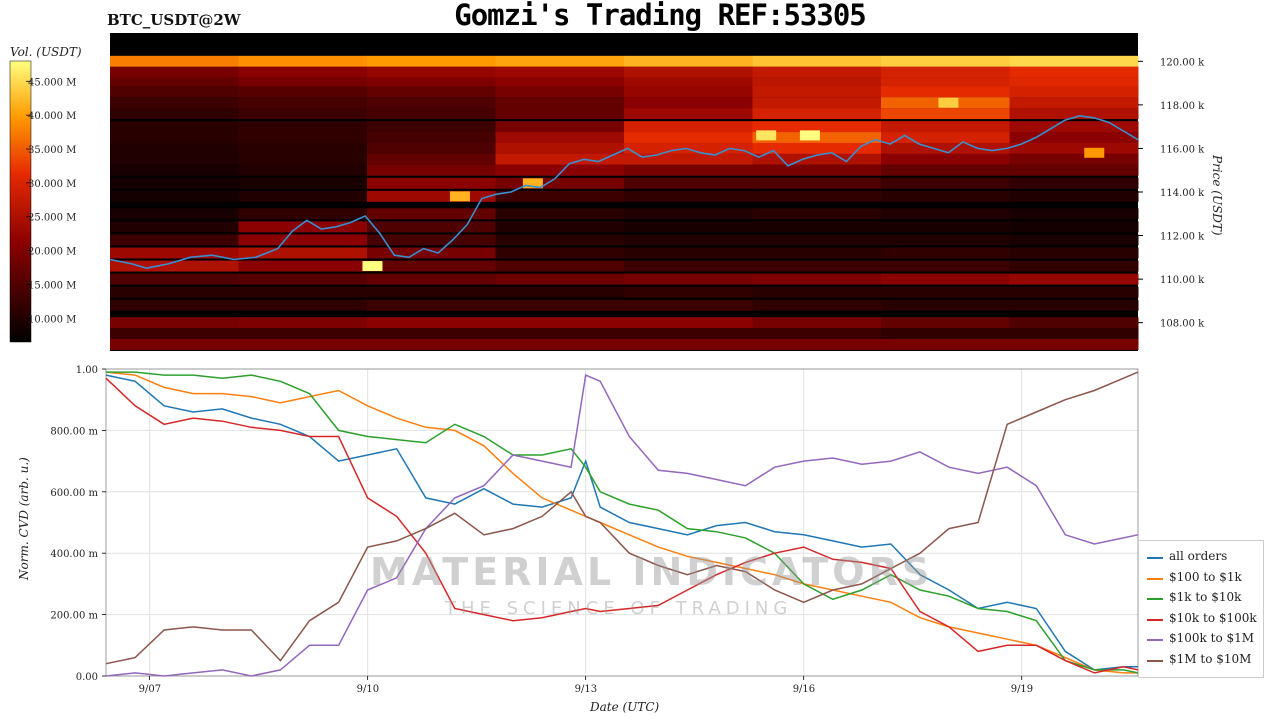 This screenshot has height=720, width=1280. What do you see at coordinates (1182, 149) in the screenshot?
I see `price-tick-label: 116.00 k` at bounding box center [1182, 149].